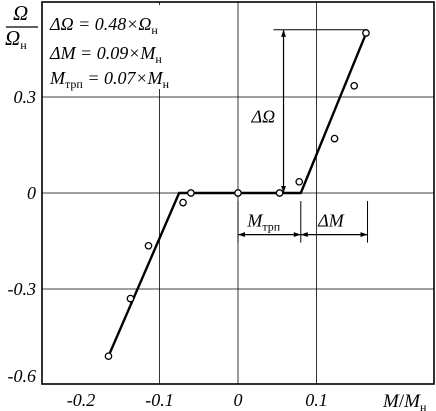 The width and height of the screenshot is (436, 411). Describe the element at coordinates (103, 25) in the screenshot. I see `legend-line-1: ΔΩ = 0.48×Ωн` at that location.